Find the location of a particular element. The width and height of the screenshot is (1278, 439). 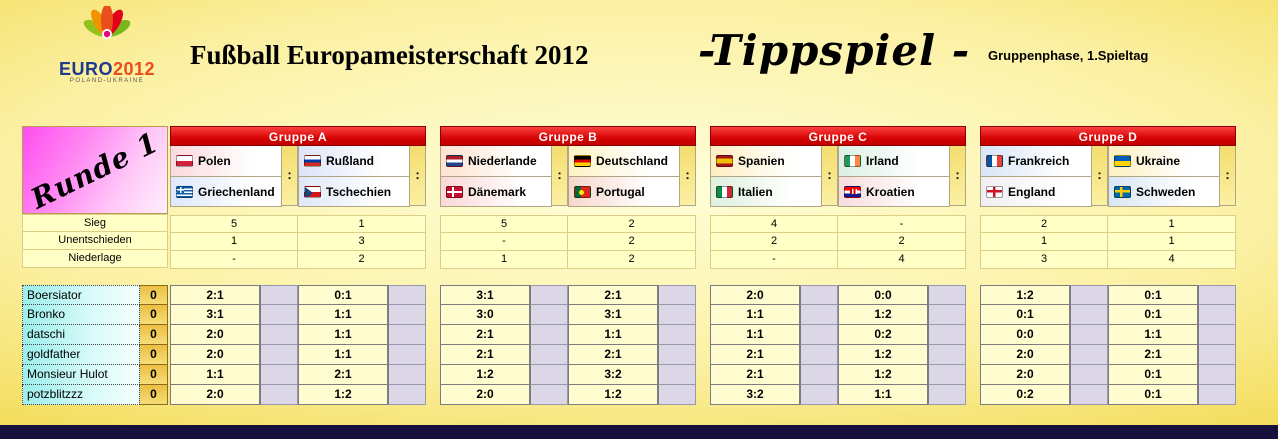

team-cell: Irland is located at coordinates (894, 161).